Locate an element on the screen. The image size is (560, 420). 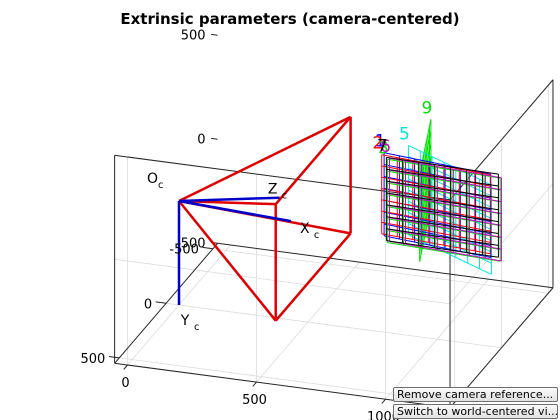
y-tick-label: 0 is located at coordinates (125, 383).